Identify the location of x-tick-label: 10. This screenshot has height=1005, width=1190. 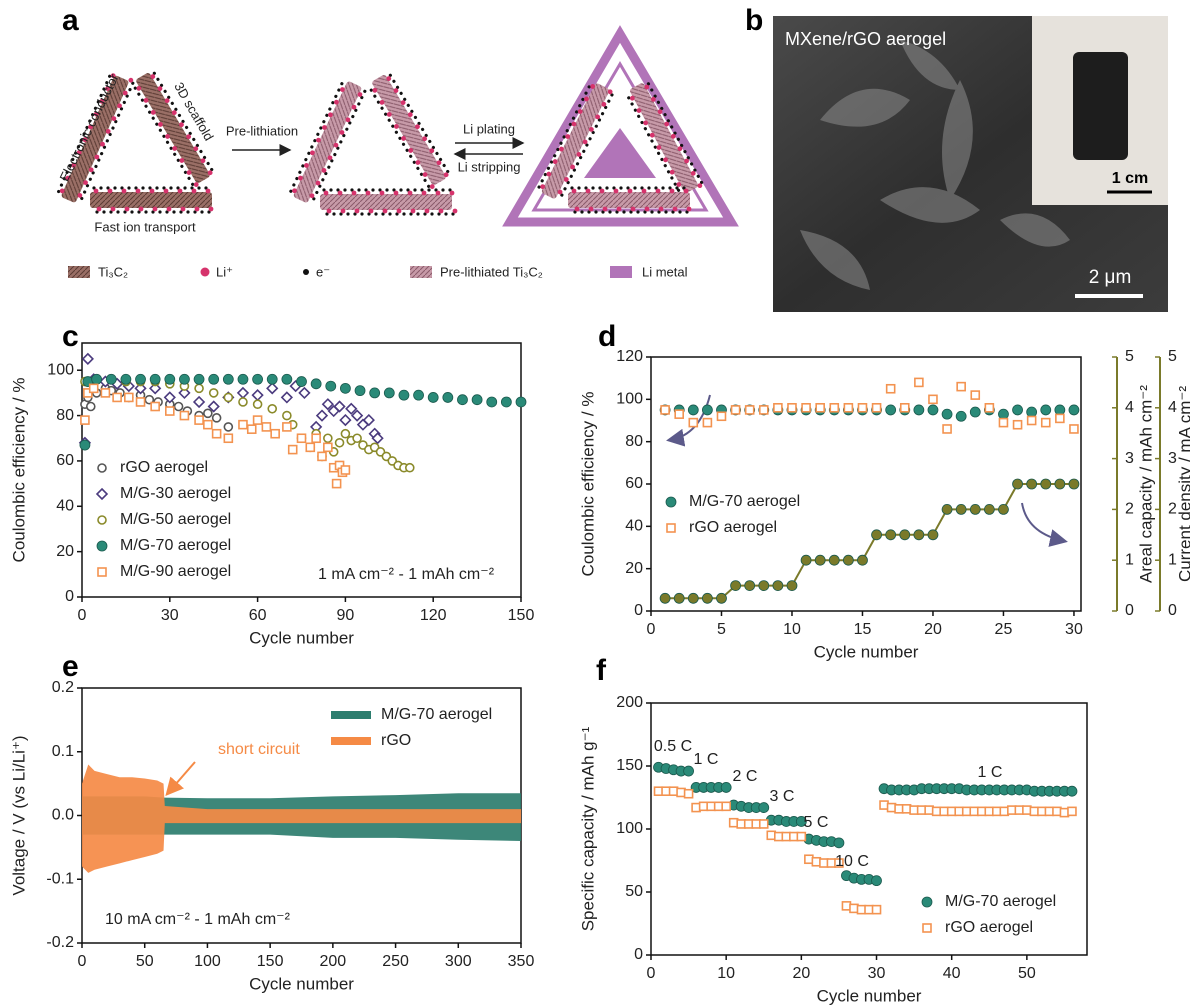
(726, 973).